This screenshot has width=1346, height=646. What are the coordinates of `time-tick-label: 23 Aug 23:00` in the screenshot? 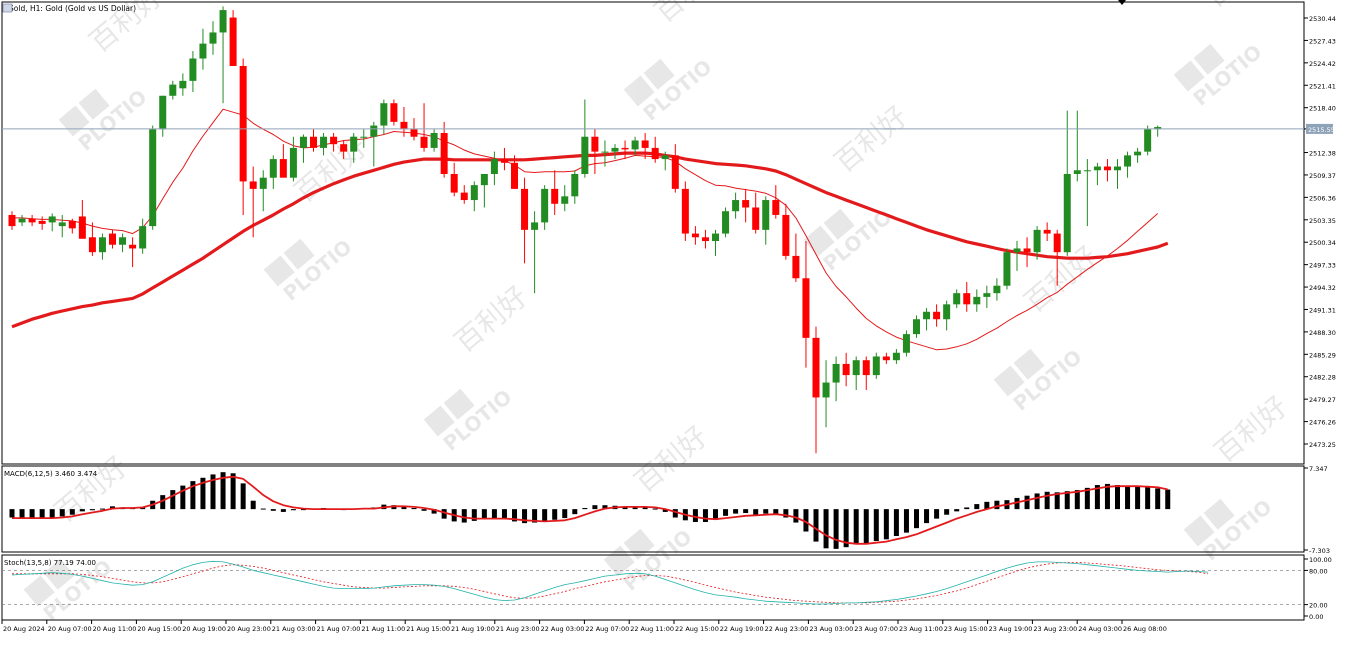 It's located at (1055, 629).